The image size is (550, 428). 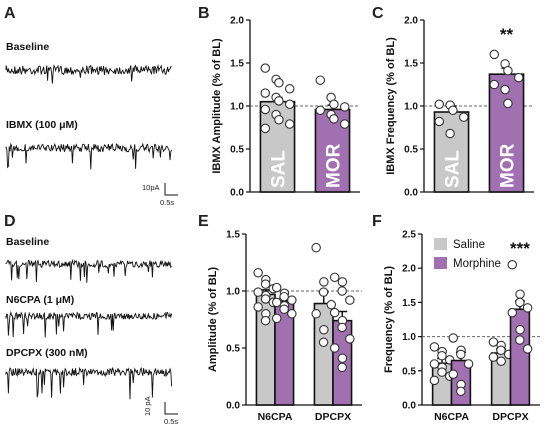 I want to click on panel-letter-b: B, so click(x=204, y=13).